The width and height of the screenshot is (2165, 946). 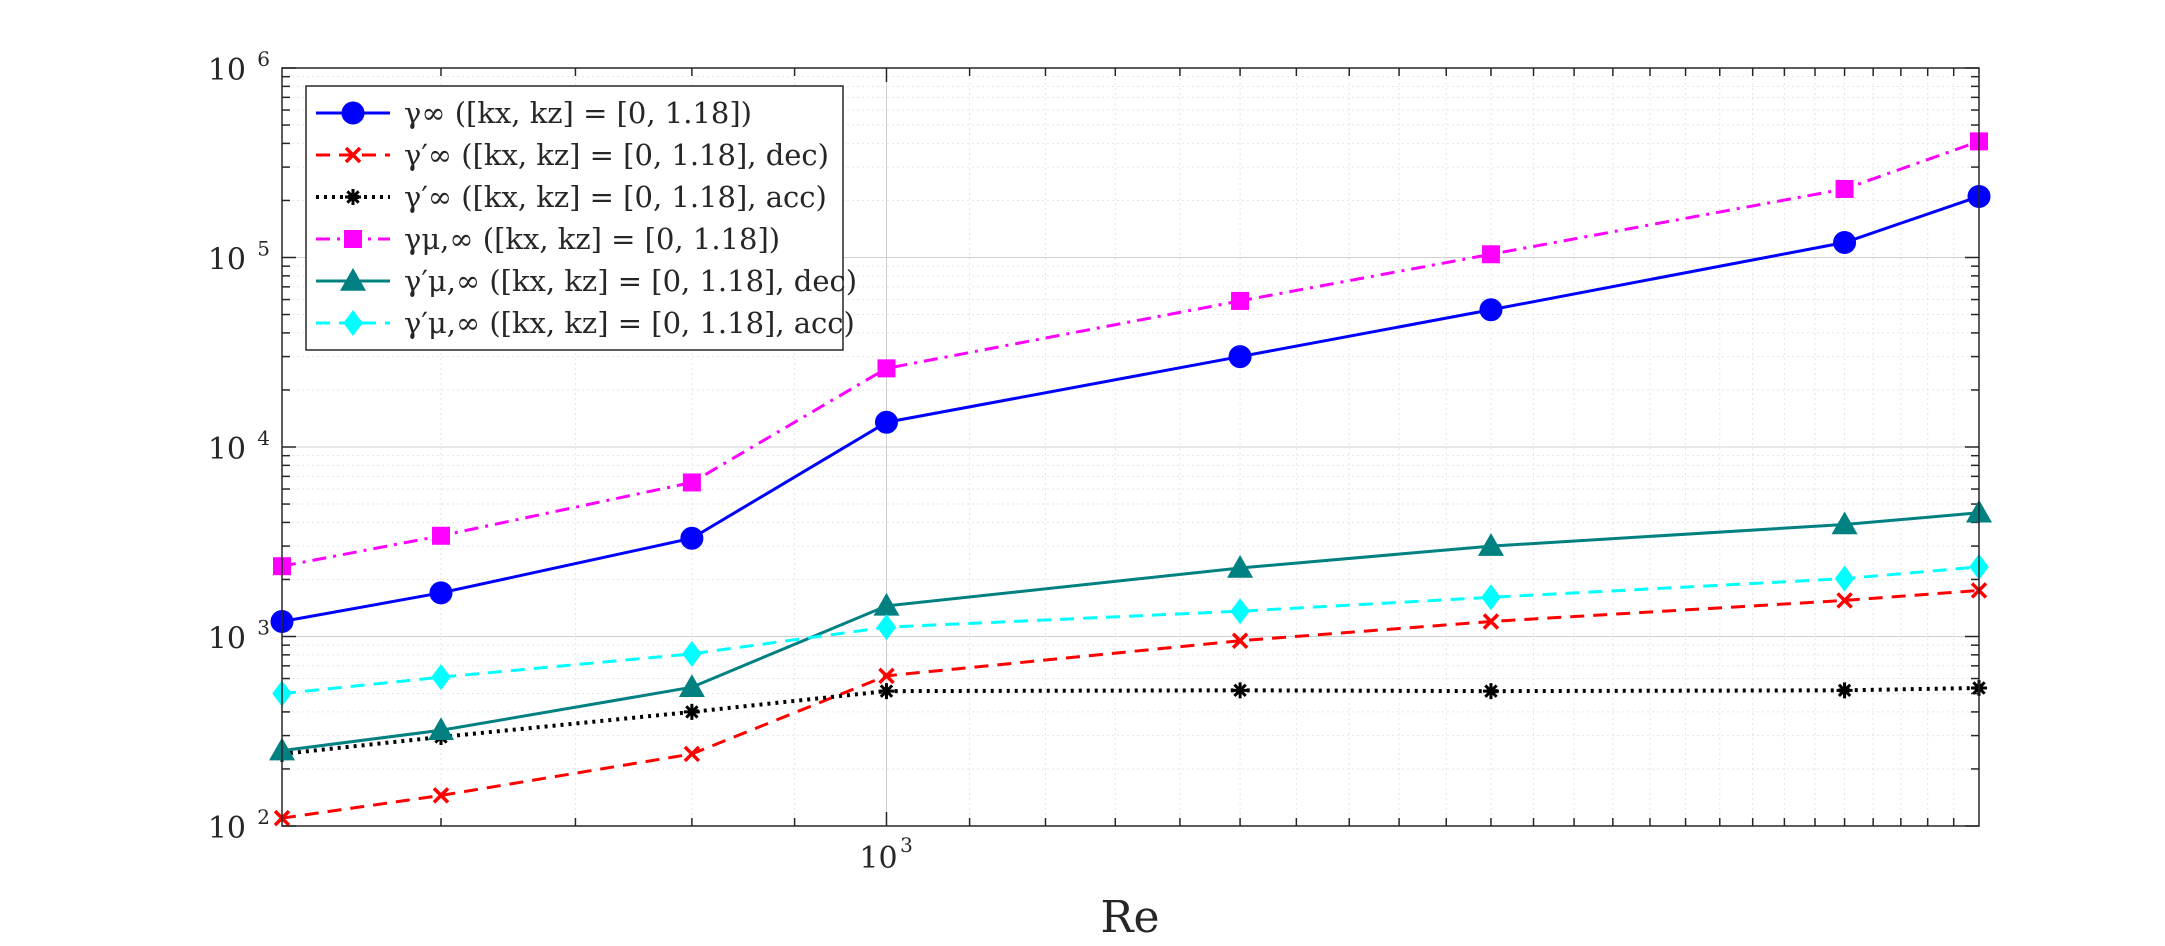 What do you see at coordinates (630, 281) in the screenshot?
I see `legend-label: γ′μ,∞ ([kx, kz] = [0, 1.18], dec)` at bounding box center [630, 281].